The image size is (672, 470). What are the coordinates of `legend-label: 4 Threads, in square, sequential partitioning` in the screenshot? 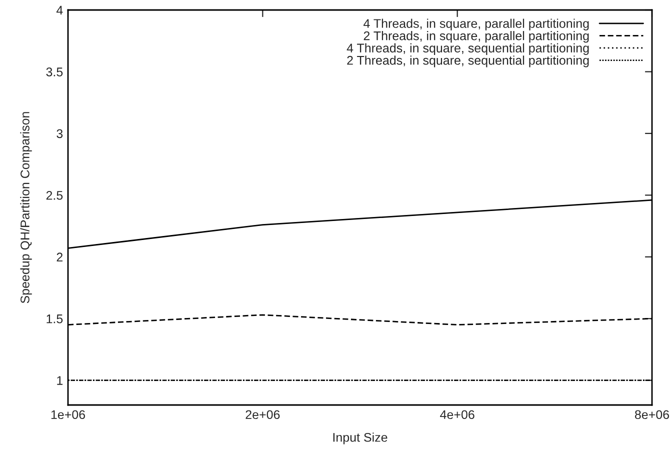 It's located at (467, 49).